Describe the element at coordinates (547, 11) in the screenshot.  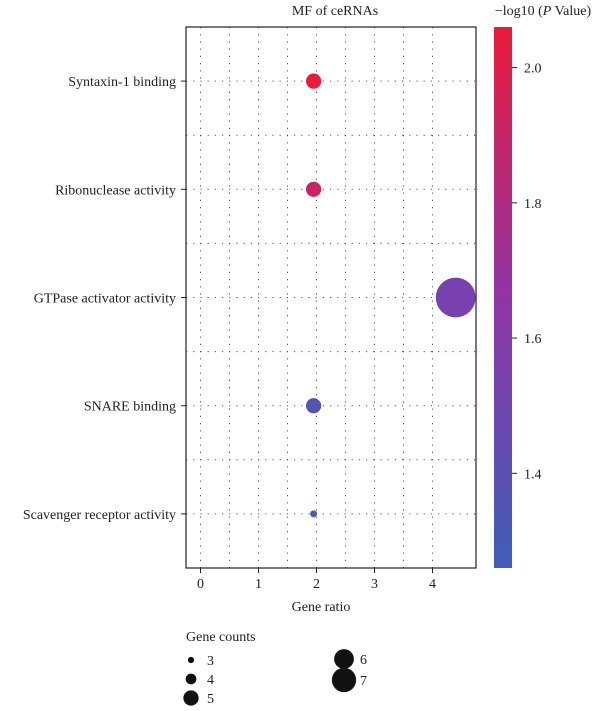
I see `colorbar-title-italic: P` at that location.